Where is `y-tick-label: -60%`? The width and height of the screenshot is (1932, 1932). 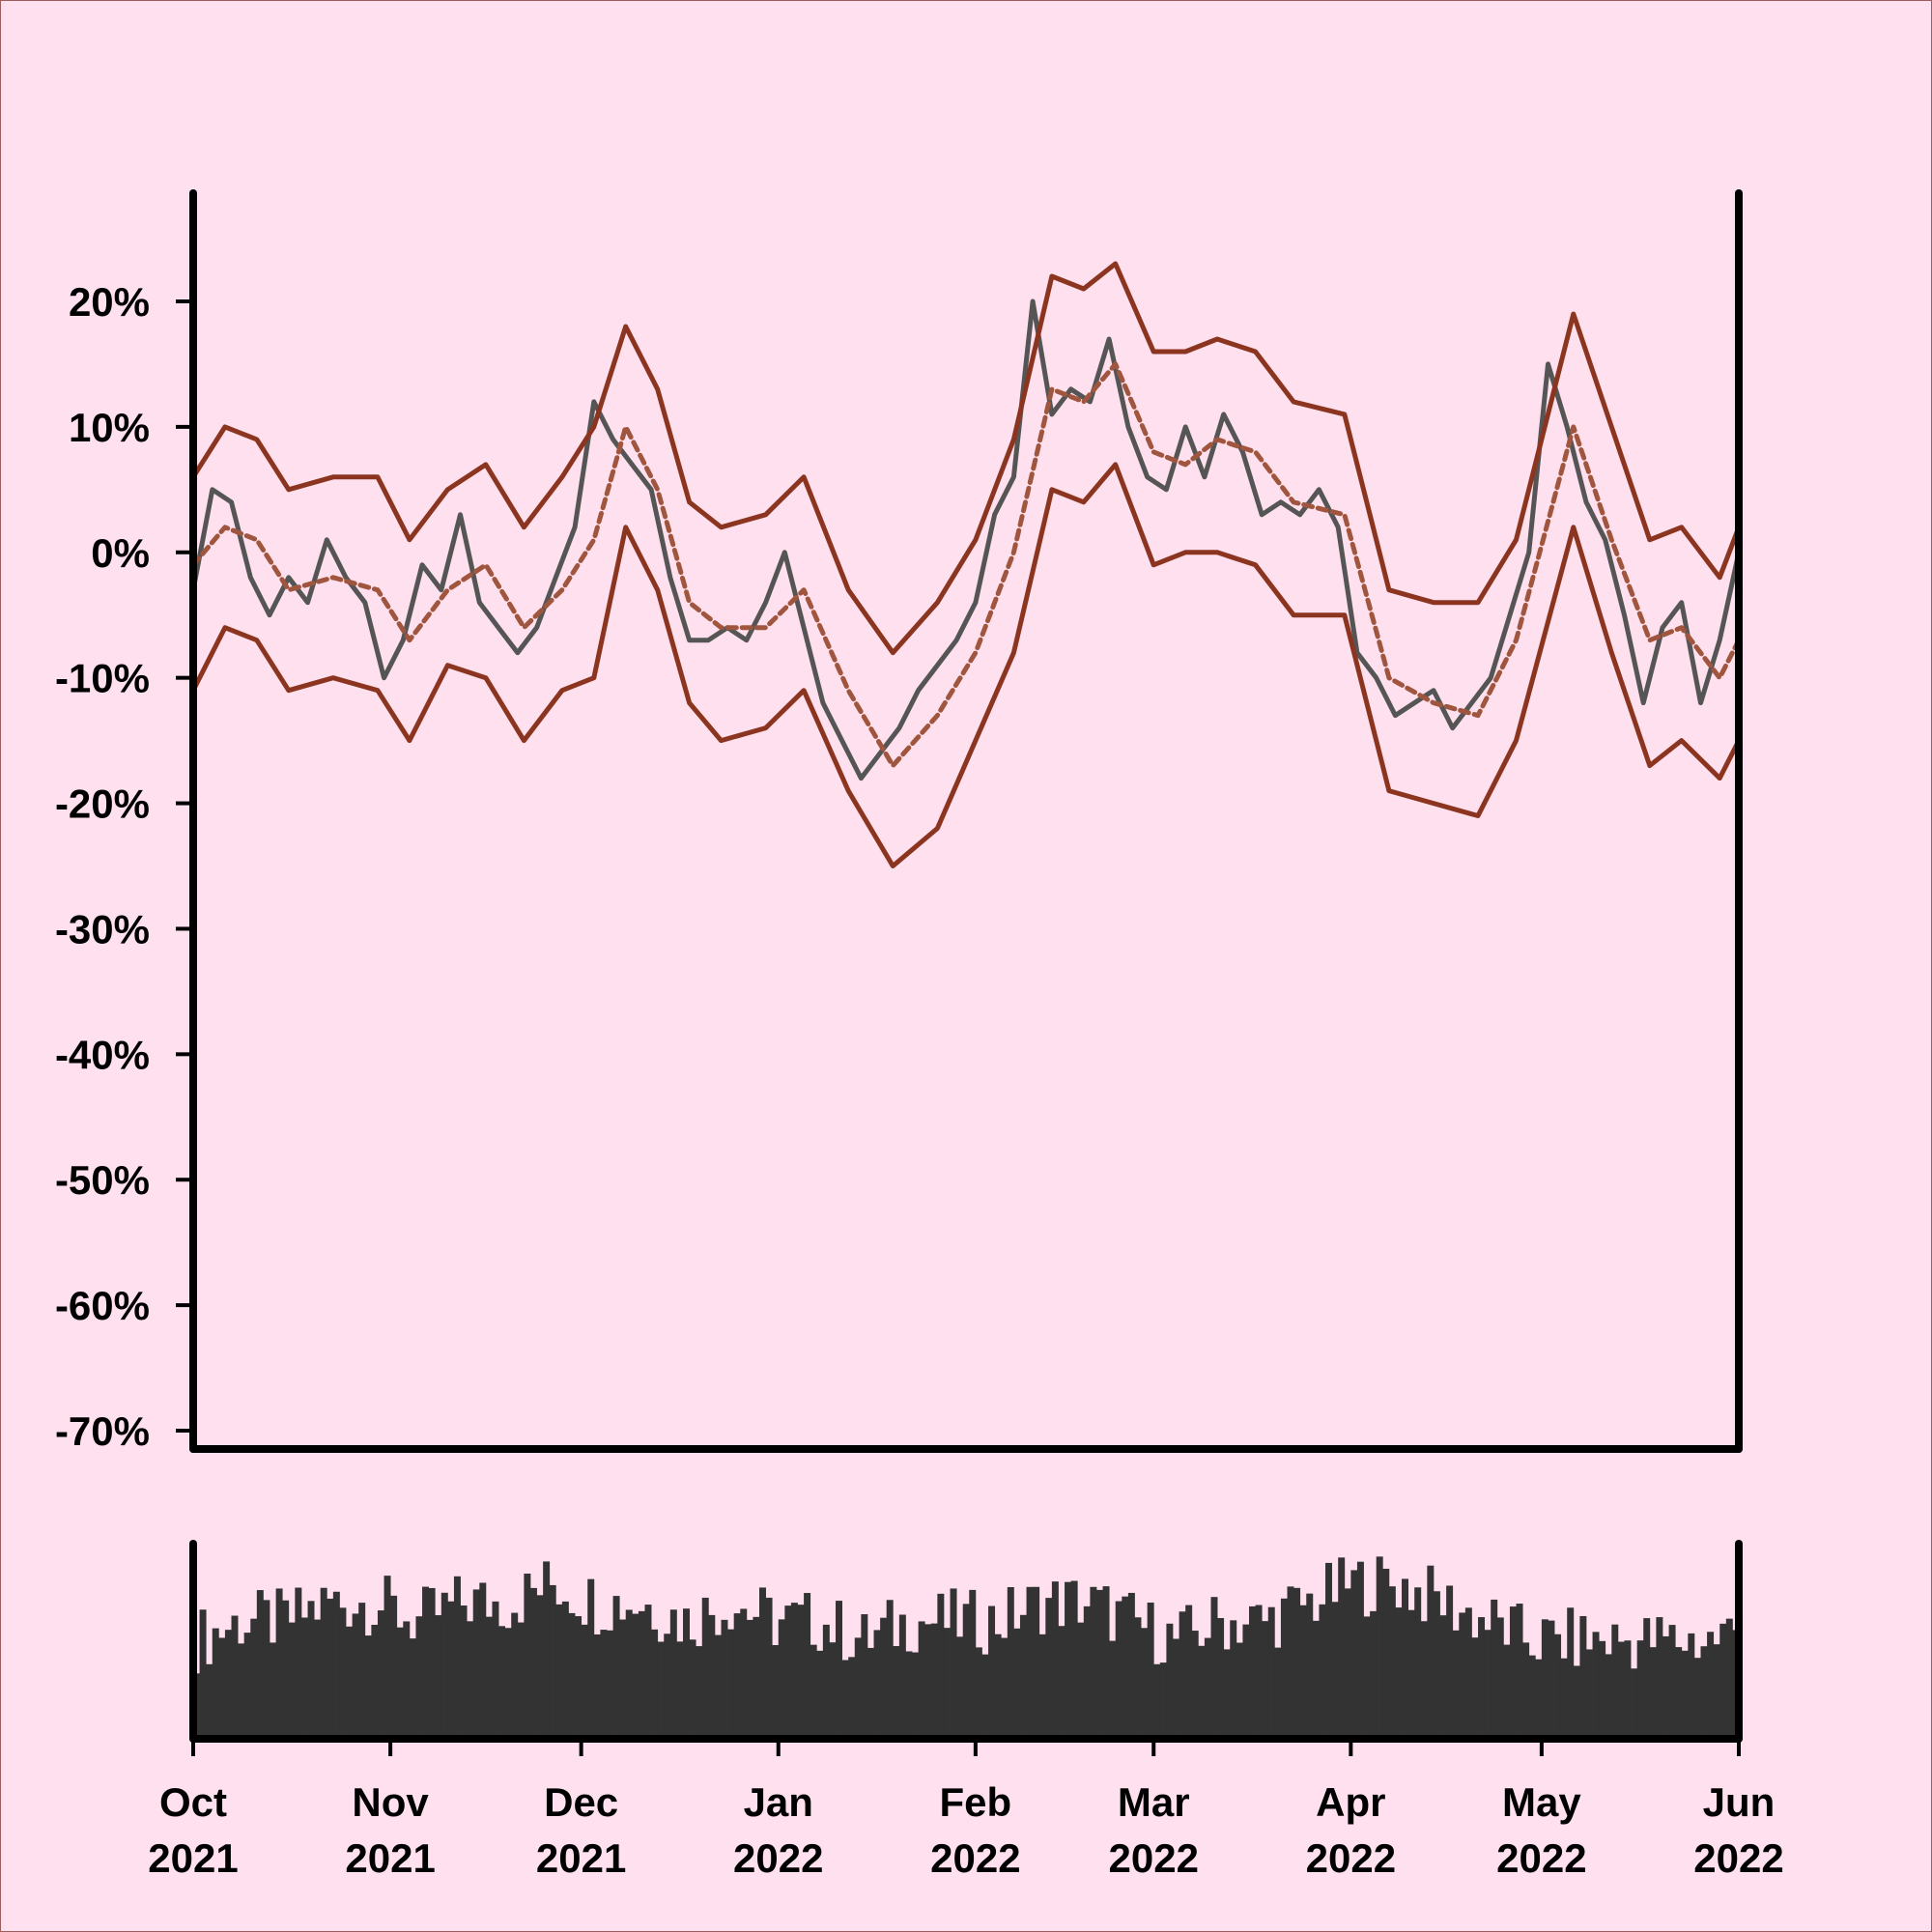
y-tick-label: -60% is located at coordinates (102, 1305).